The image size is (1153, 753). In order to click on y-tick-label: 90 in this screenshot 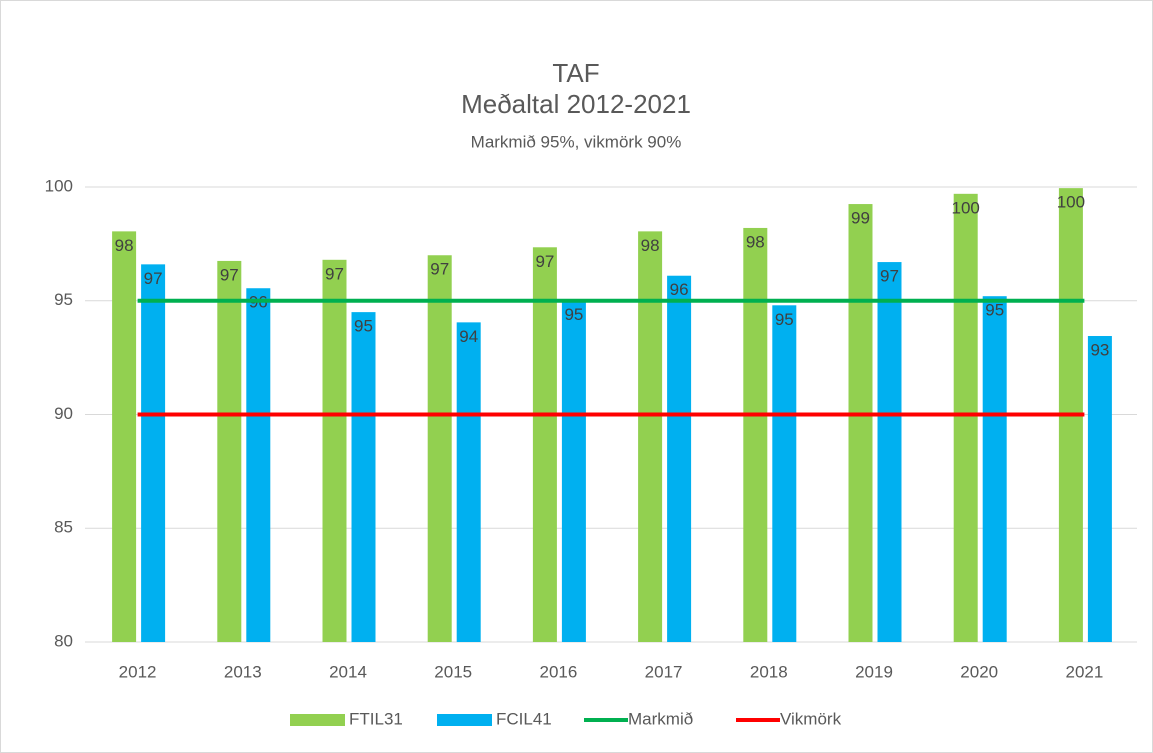, I will do `click(63, 413)`.